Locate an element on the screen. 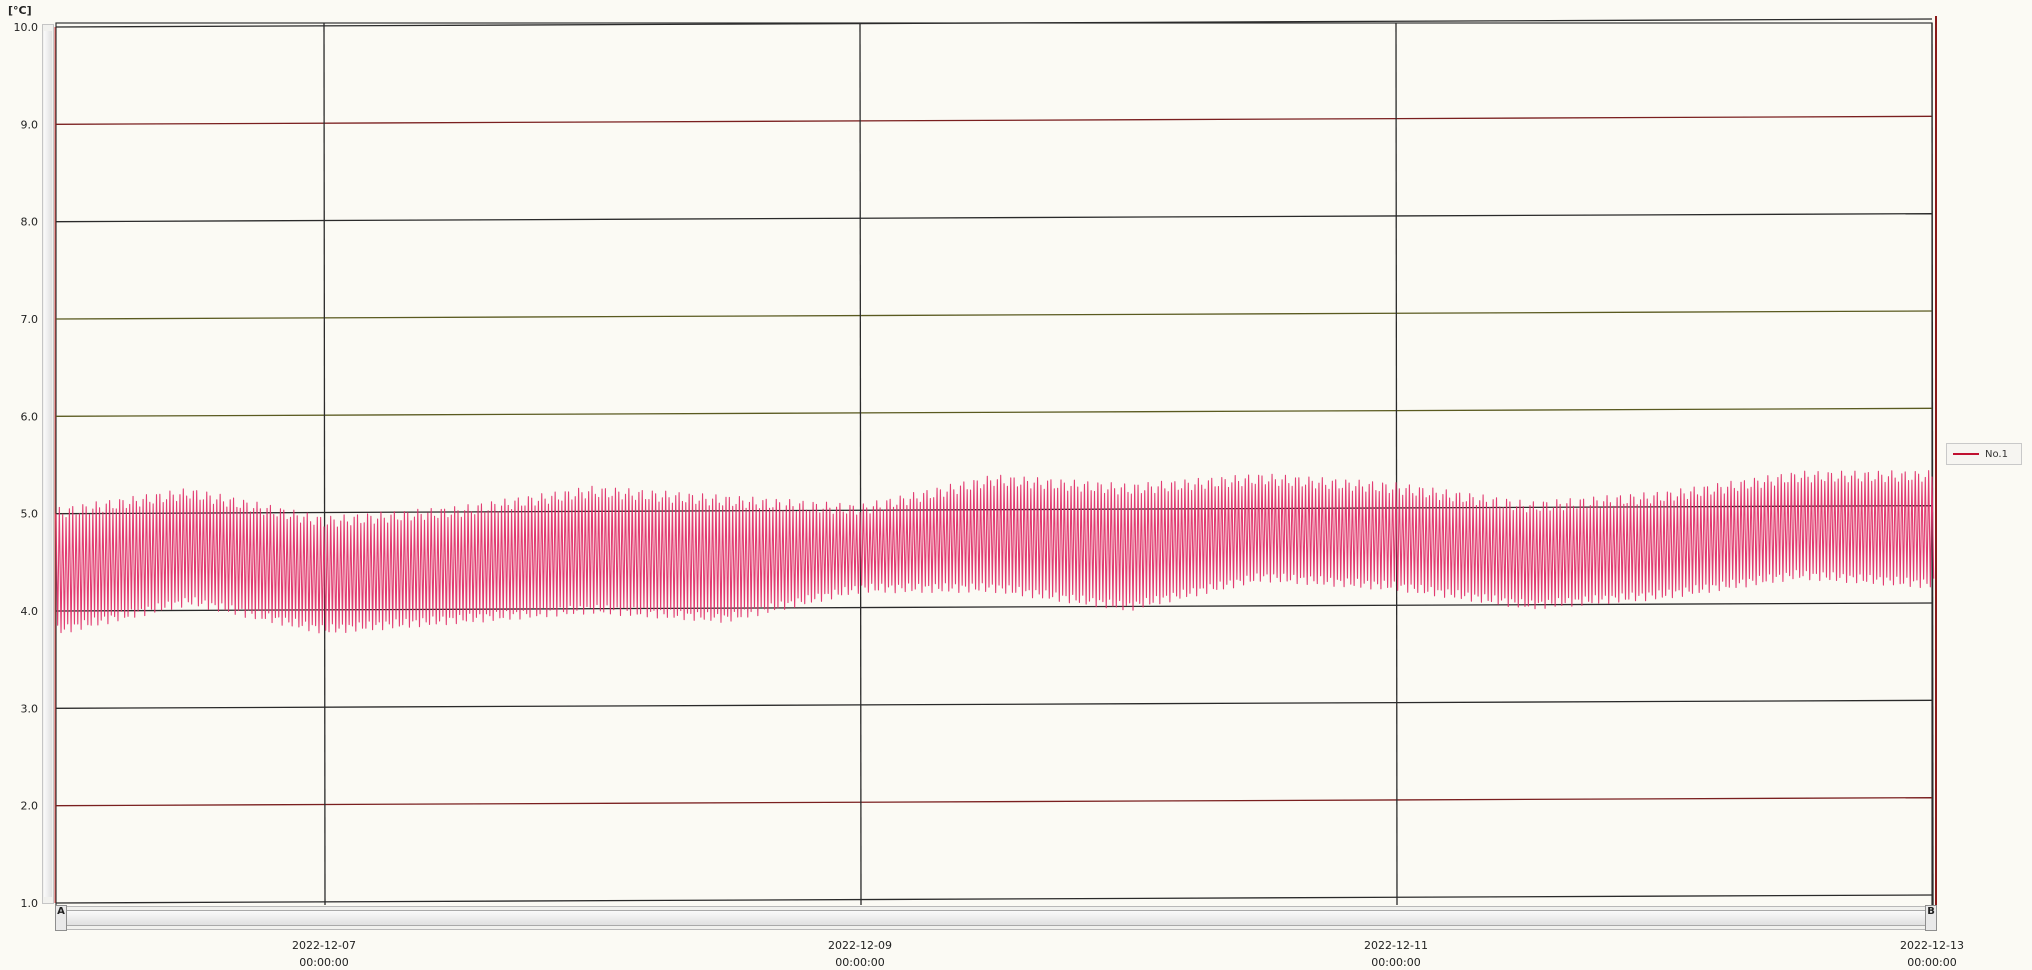 The width and height of the screenshot is (2032, 970). legend-swatch-no1 is located at coordinates (1966, 454).